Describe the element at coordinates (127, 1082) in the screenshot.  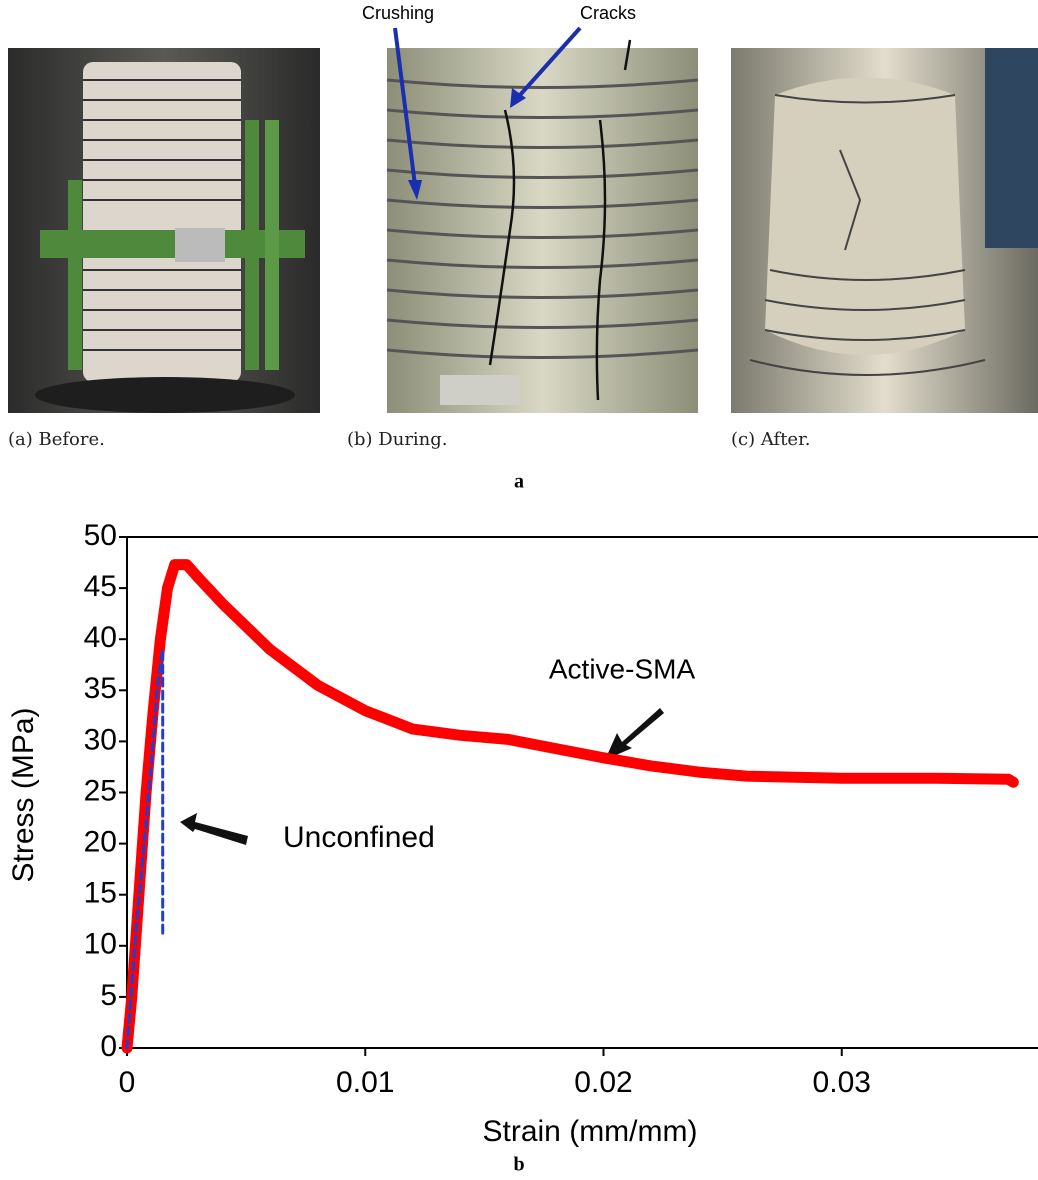
I see `x-tick-label: 0` at that location.